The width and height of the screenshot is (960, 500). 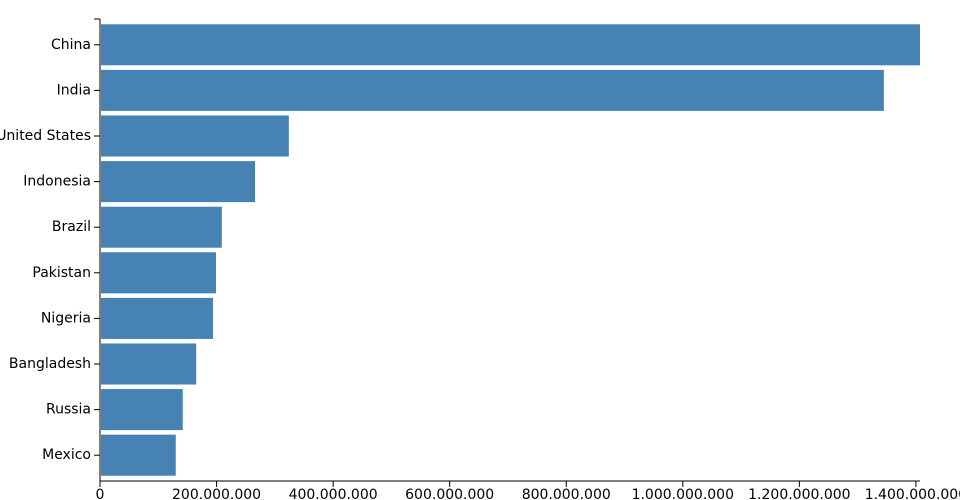 I want to click on y-tick-label: Russia, so click(x=68, y=410).